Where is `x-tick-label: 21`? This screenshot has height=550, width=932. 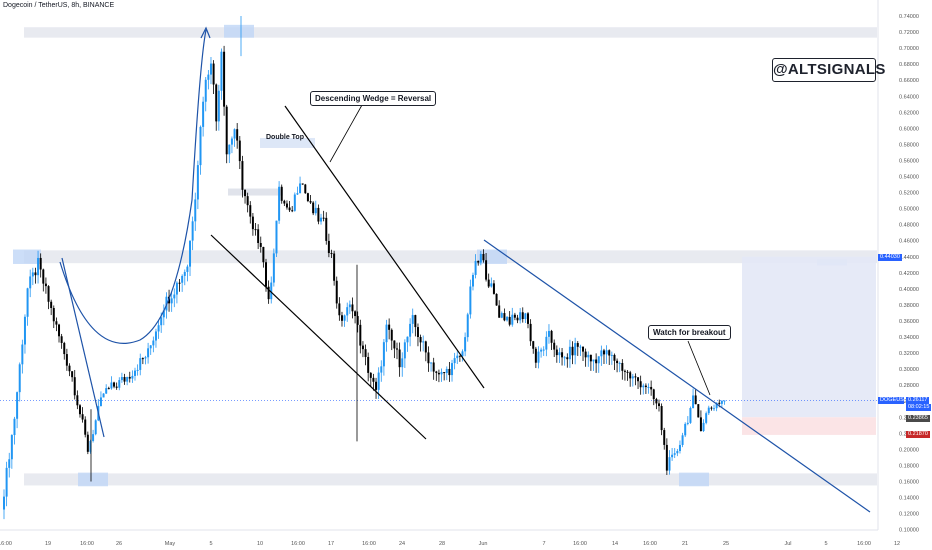
x-tick-label: 21 is located at coordinates (685, 544).